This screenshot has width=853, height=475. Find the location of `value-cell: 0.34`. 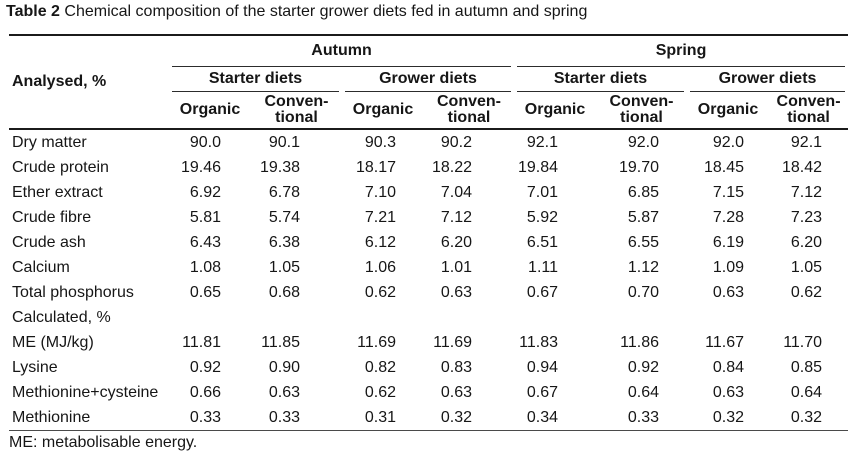

value-cell: 0.34 is located at coordinates (555, 418).